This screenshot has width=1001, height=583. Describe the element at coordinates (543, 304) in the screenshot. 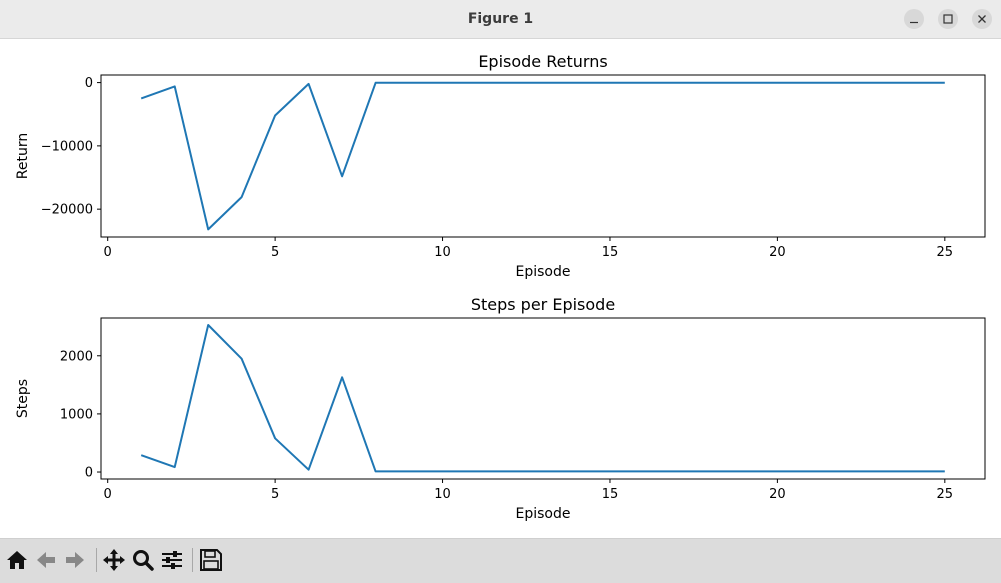

I see `chart-title: Steps per Episode` at that location.